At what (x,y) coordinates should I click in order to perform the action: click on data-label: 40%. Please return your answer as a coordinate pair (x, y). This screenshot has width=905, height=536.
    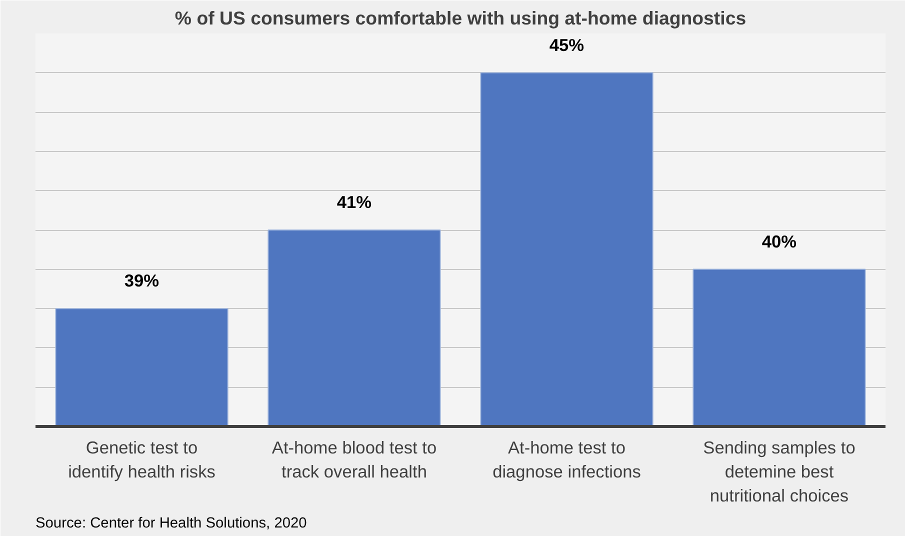
    Looking at the image, I should click on (779, 241).